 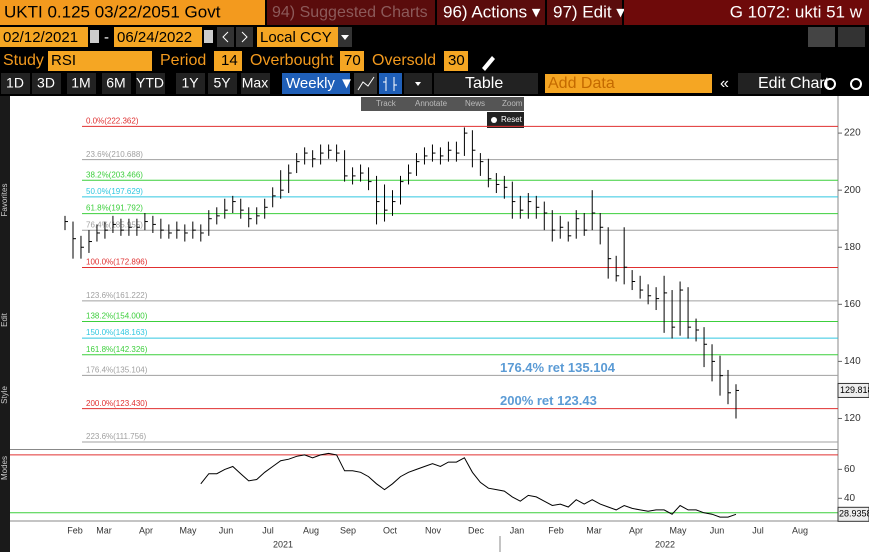 I want to click on y-tick-label: 60, so click(x=850, y=469).